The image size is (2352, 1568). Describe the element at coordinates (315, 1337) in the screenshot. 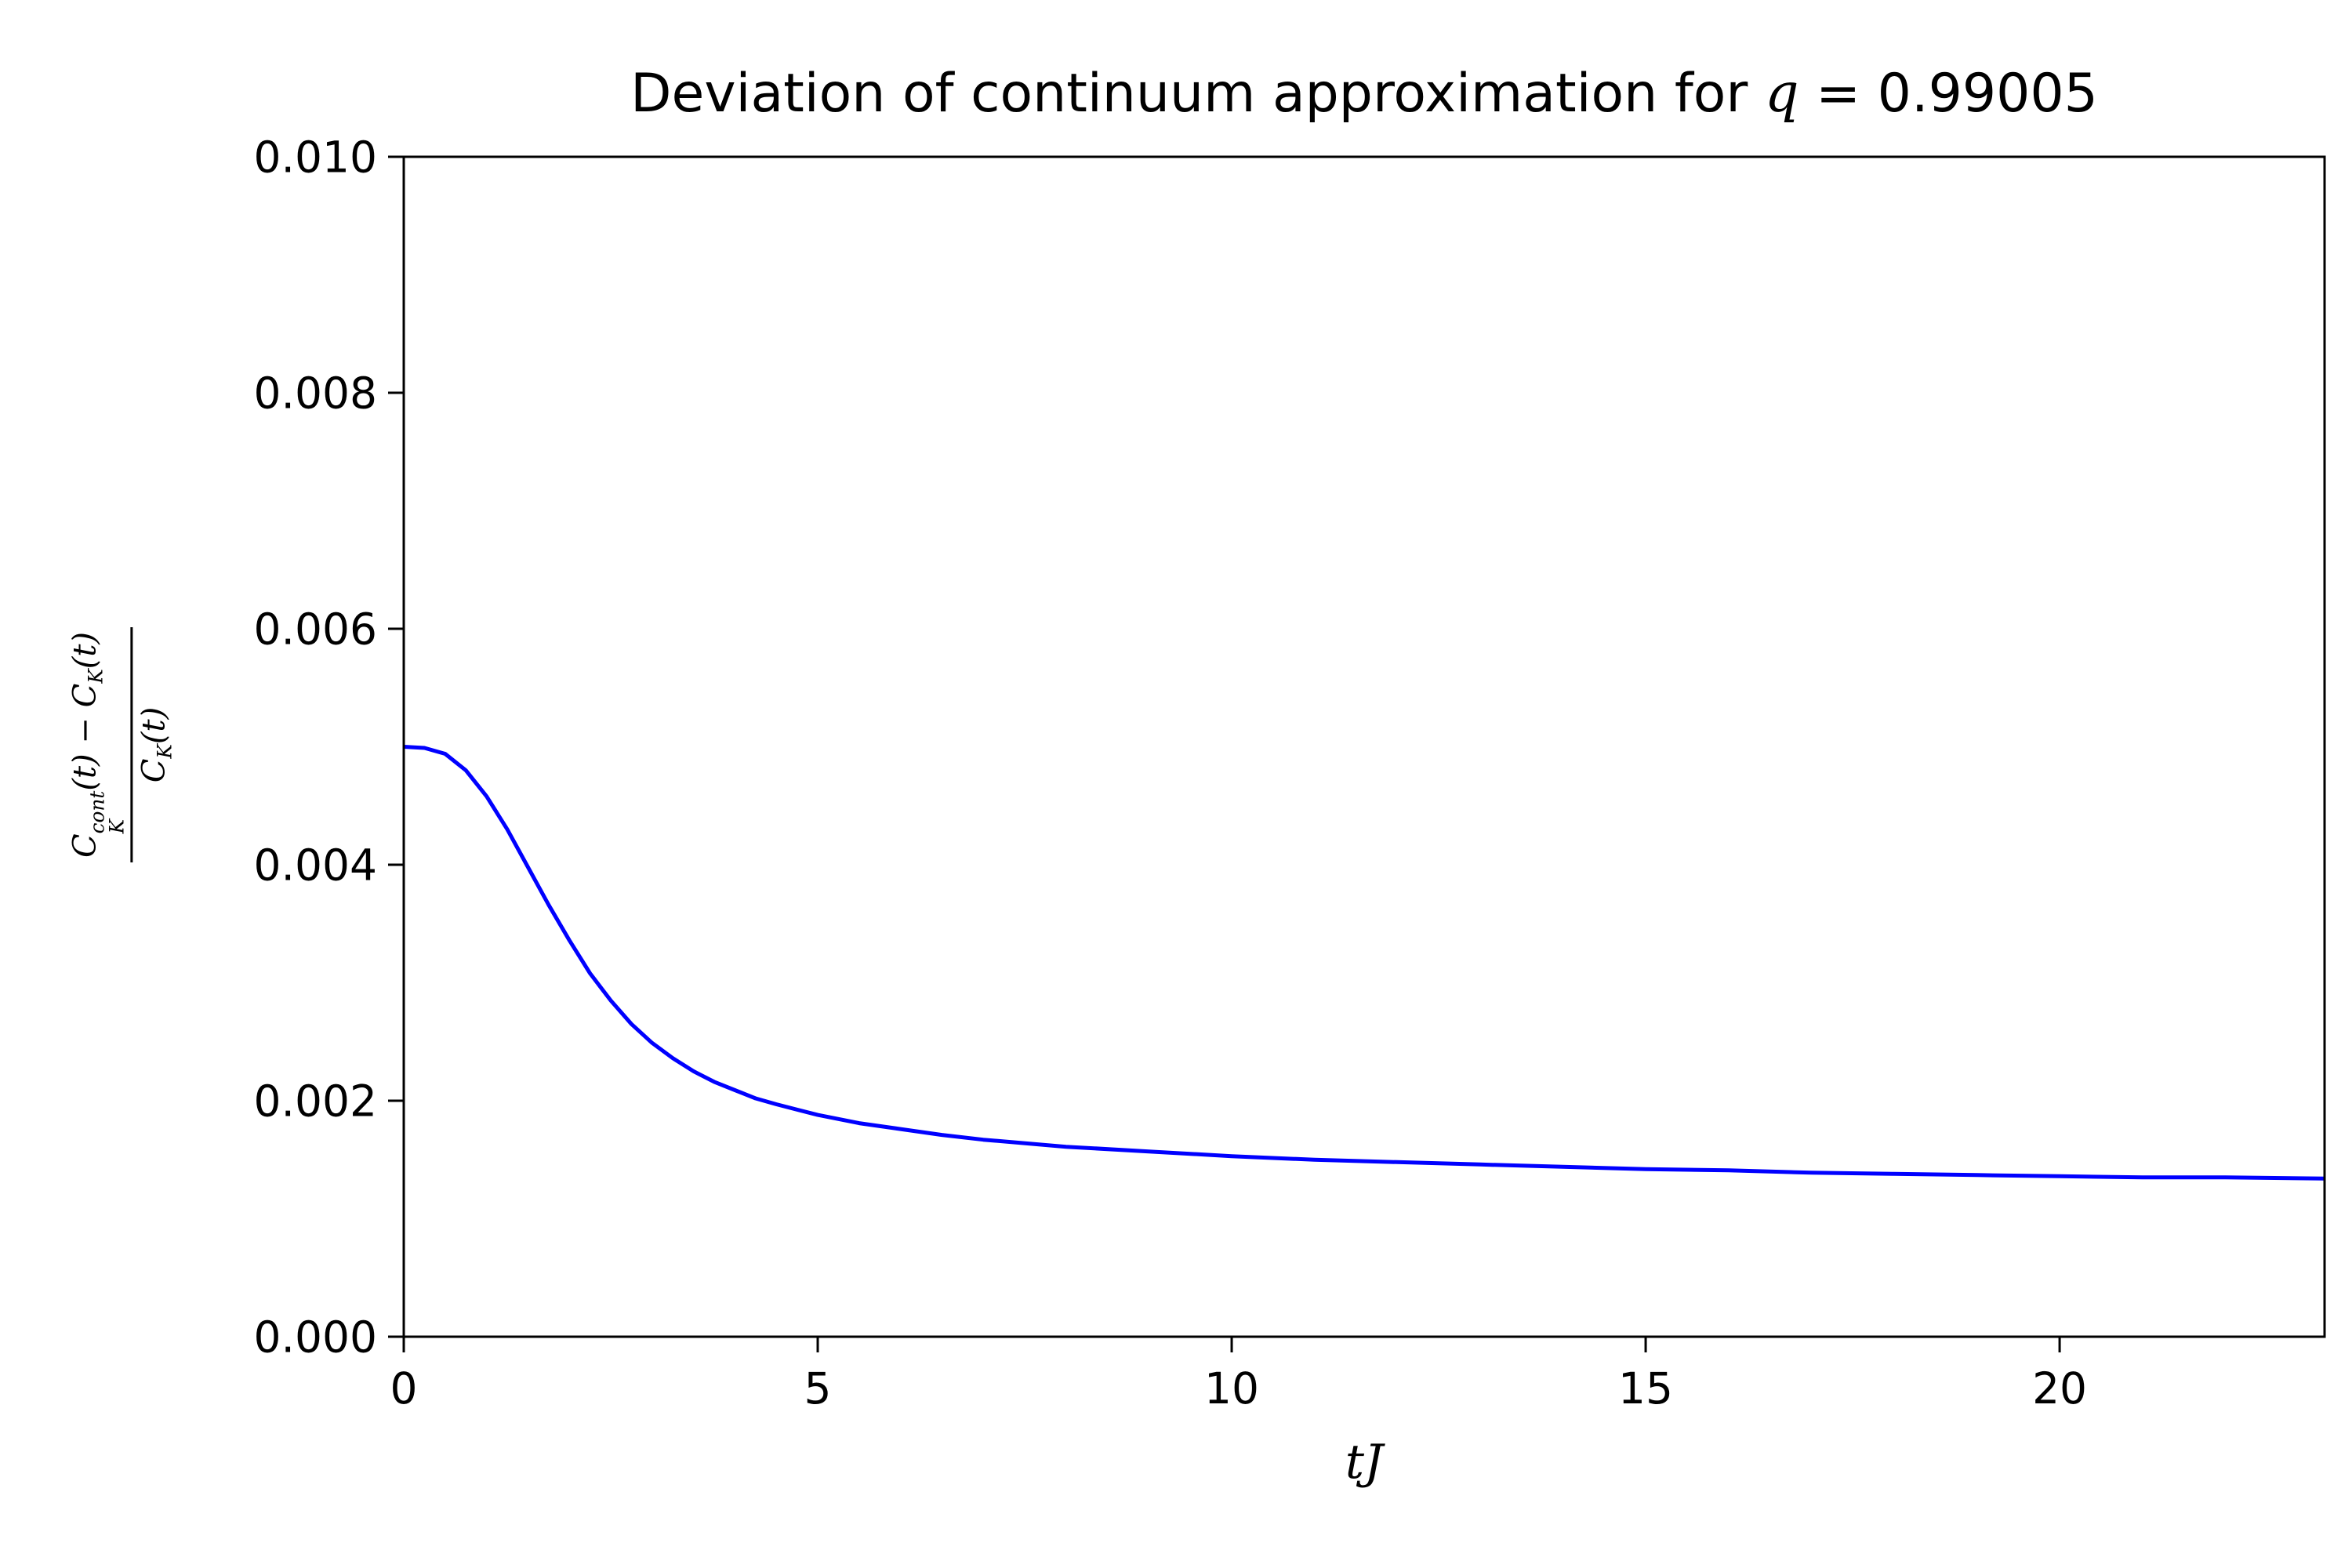

I see `y-tick-label: 0.000` at that location.